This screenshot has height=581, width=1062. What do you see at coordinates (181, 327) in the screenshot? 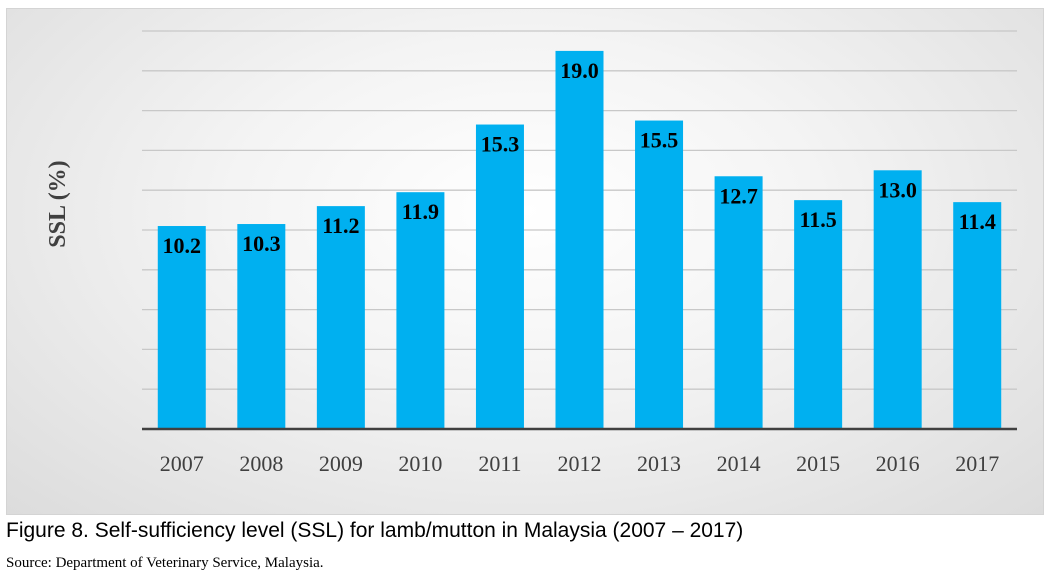
I see `bar-2007` at bounding box center [181, 327].